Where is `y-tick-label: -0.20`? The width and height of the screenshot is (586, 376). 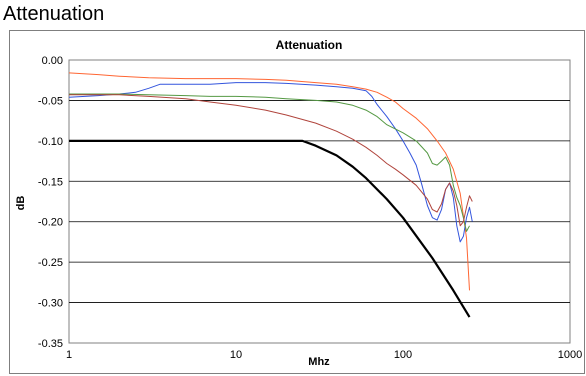 y-tick-label: -0.20 is located at coordinates (50, 223).